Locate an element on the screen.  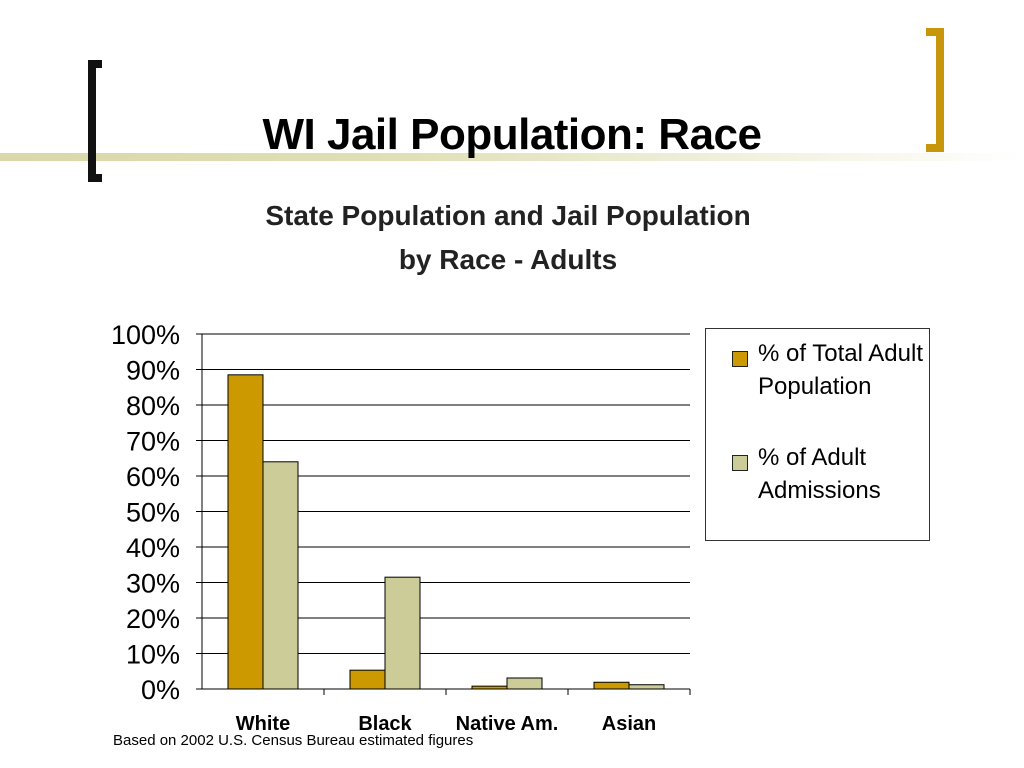
y-tick-label: 100% is located at coordinates (145, 335).